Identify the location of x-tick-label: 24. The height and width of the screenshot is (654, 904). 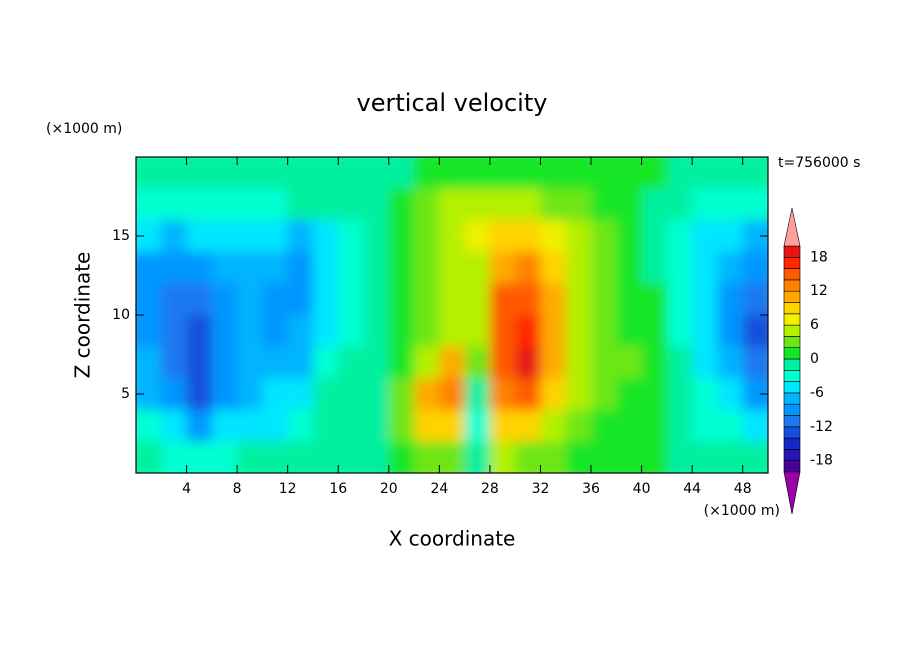
(439, 489).